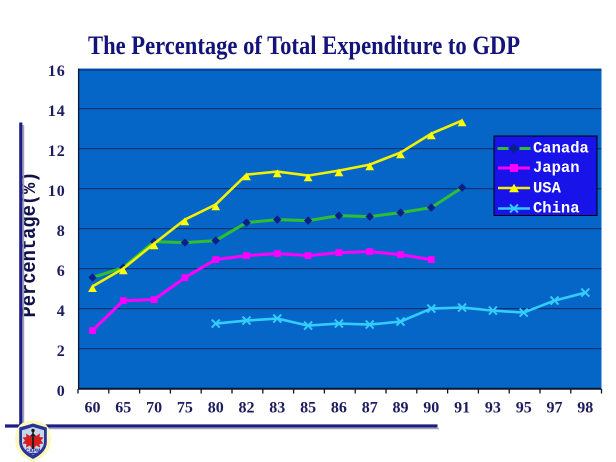  Describe the element at coordinates (93, 408) in the screenshot. I see `svg-text: 60` at that location.